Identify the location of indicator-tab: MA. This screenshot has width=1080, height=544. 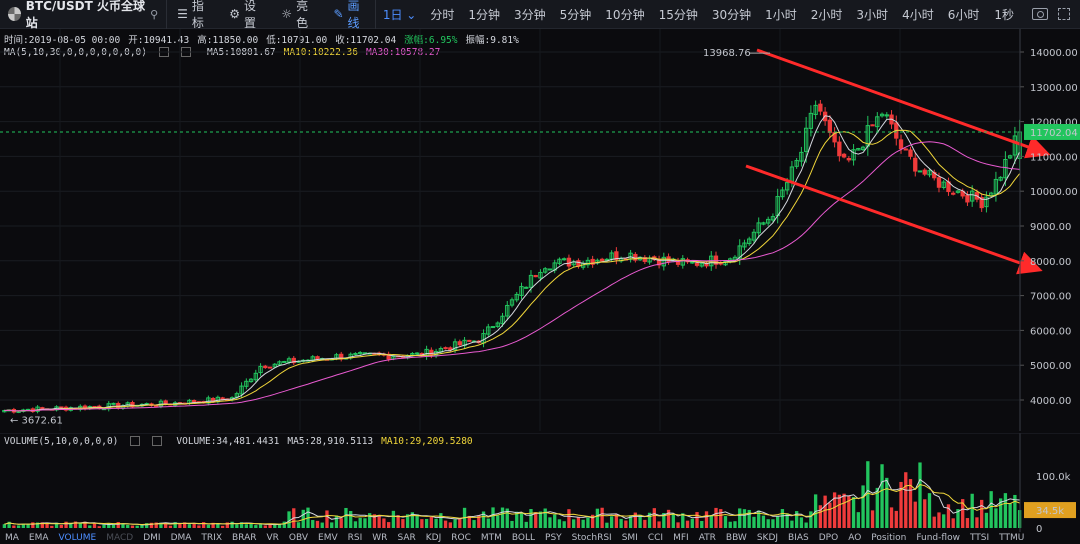
(12, 538).